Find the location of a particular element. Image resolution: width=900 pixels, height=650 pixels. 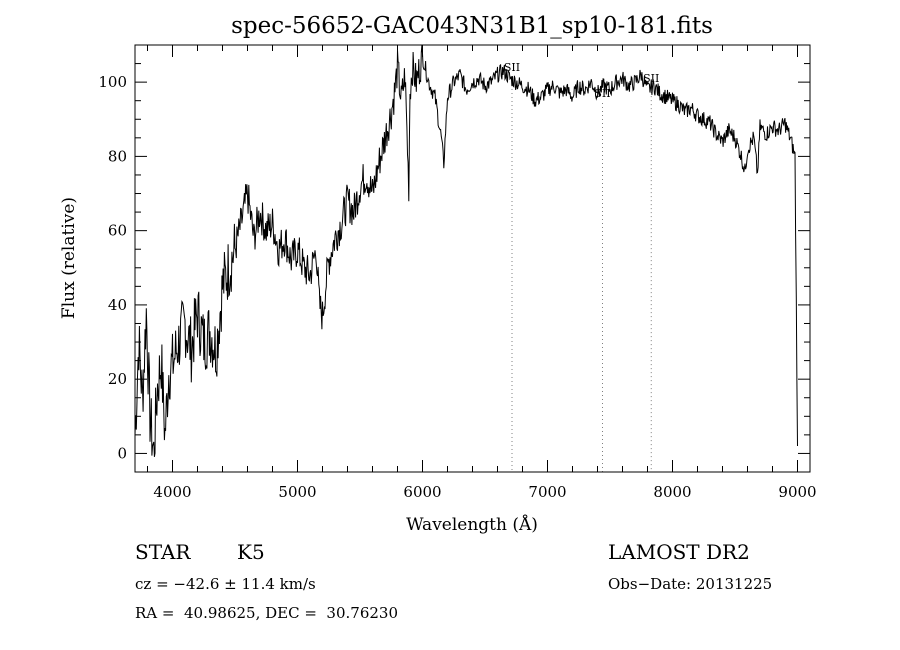

y-tick-label: 100 is located at coordinates (112, 82).